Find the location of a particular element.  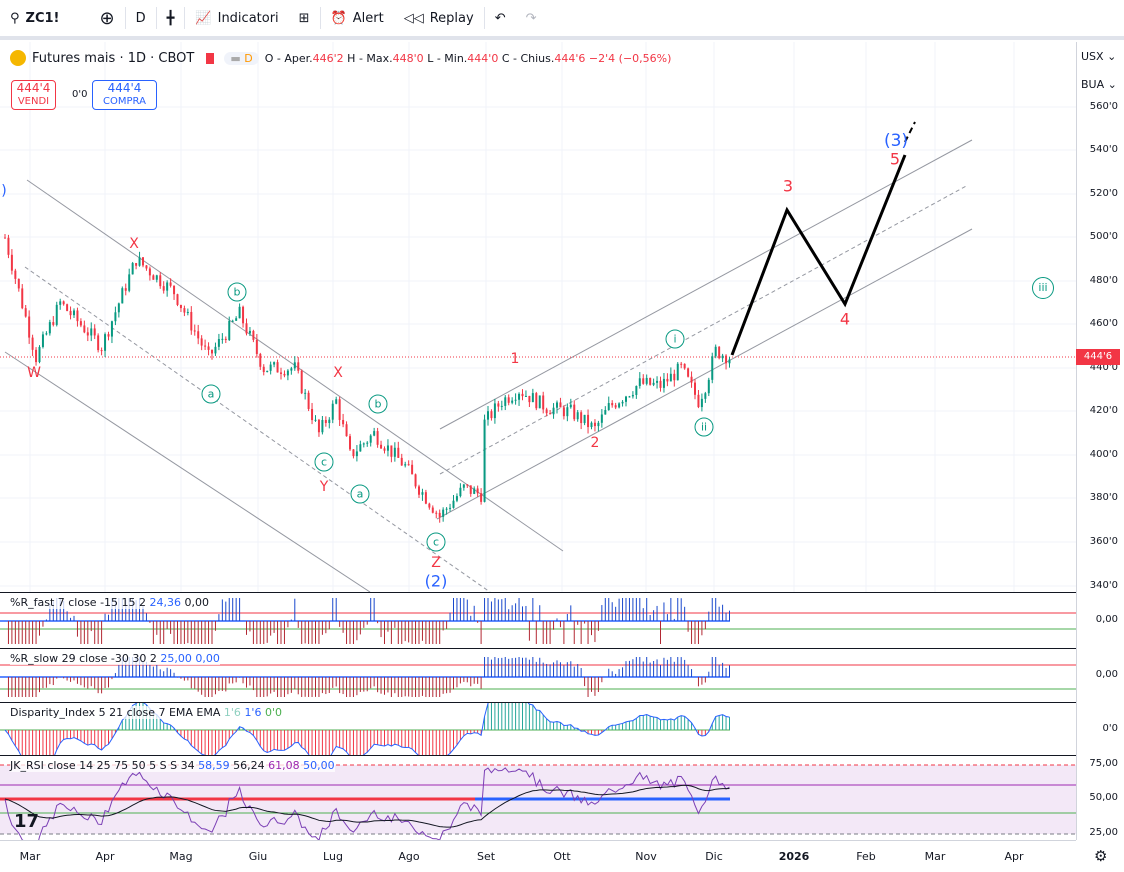

buy-button: 444'4 COMPRA is located at coordinates (124, 95).